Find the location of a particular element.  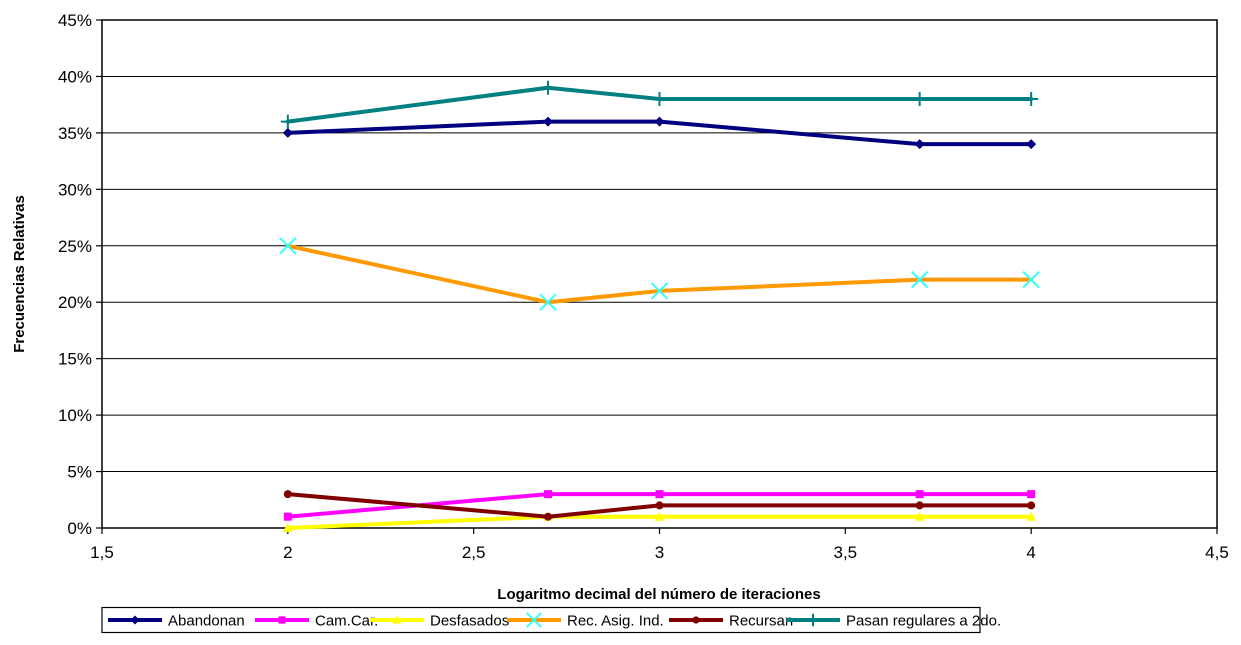

series-recursan is located at coordinates (659, 505).